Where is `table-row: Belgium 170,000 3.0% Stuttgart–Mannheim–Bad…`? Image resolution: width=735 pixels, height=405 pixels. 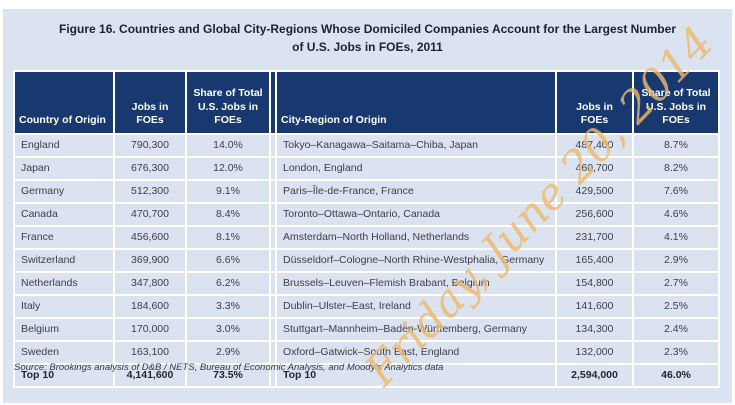
table-row: Belgium 170,000 3.0% Stuttgart–Mannheim–Bad… is located at coordinates (366, 329).